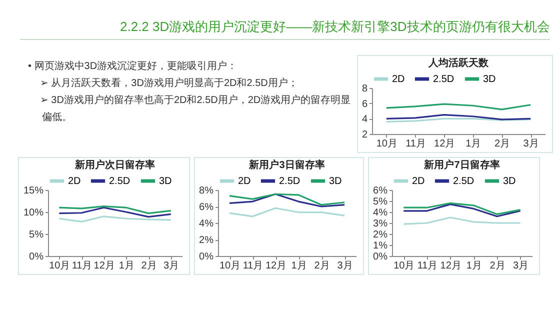  What do you see at coordinates (365, 135) in the screenshot?
I see `y-tick-label: 2` at bounding box center [365, 135].